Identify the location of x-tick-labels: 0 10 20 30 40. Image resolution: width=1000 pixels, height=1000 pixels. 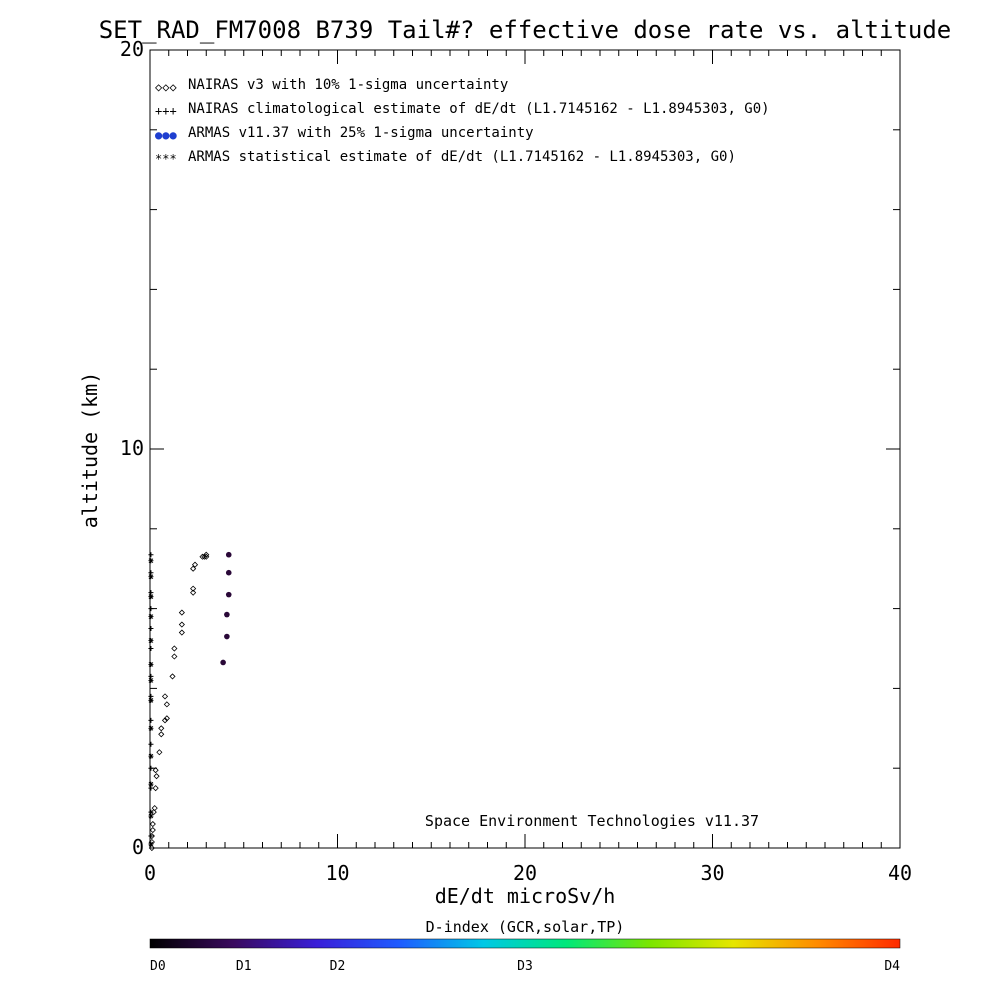
(528, 873).